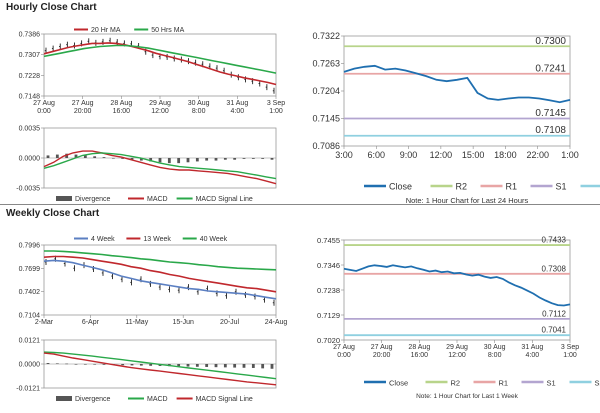  Describe the element at coordinates (224, 199) in the screenshot. I see `hourly-macd-legend-label: MACD Signal Line` at that location.